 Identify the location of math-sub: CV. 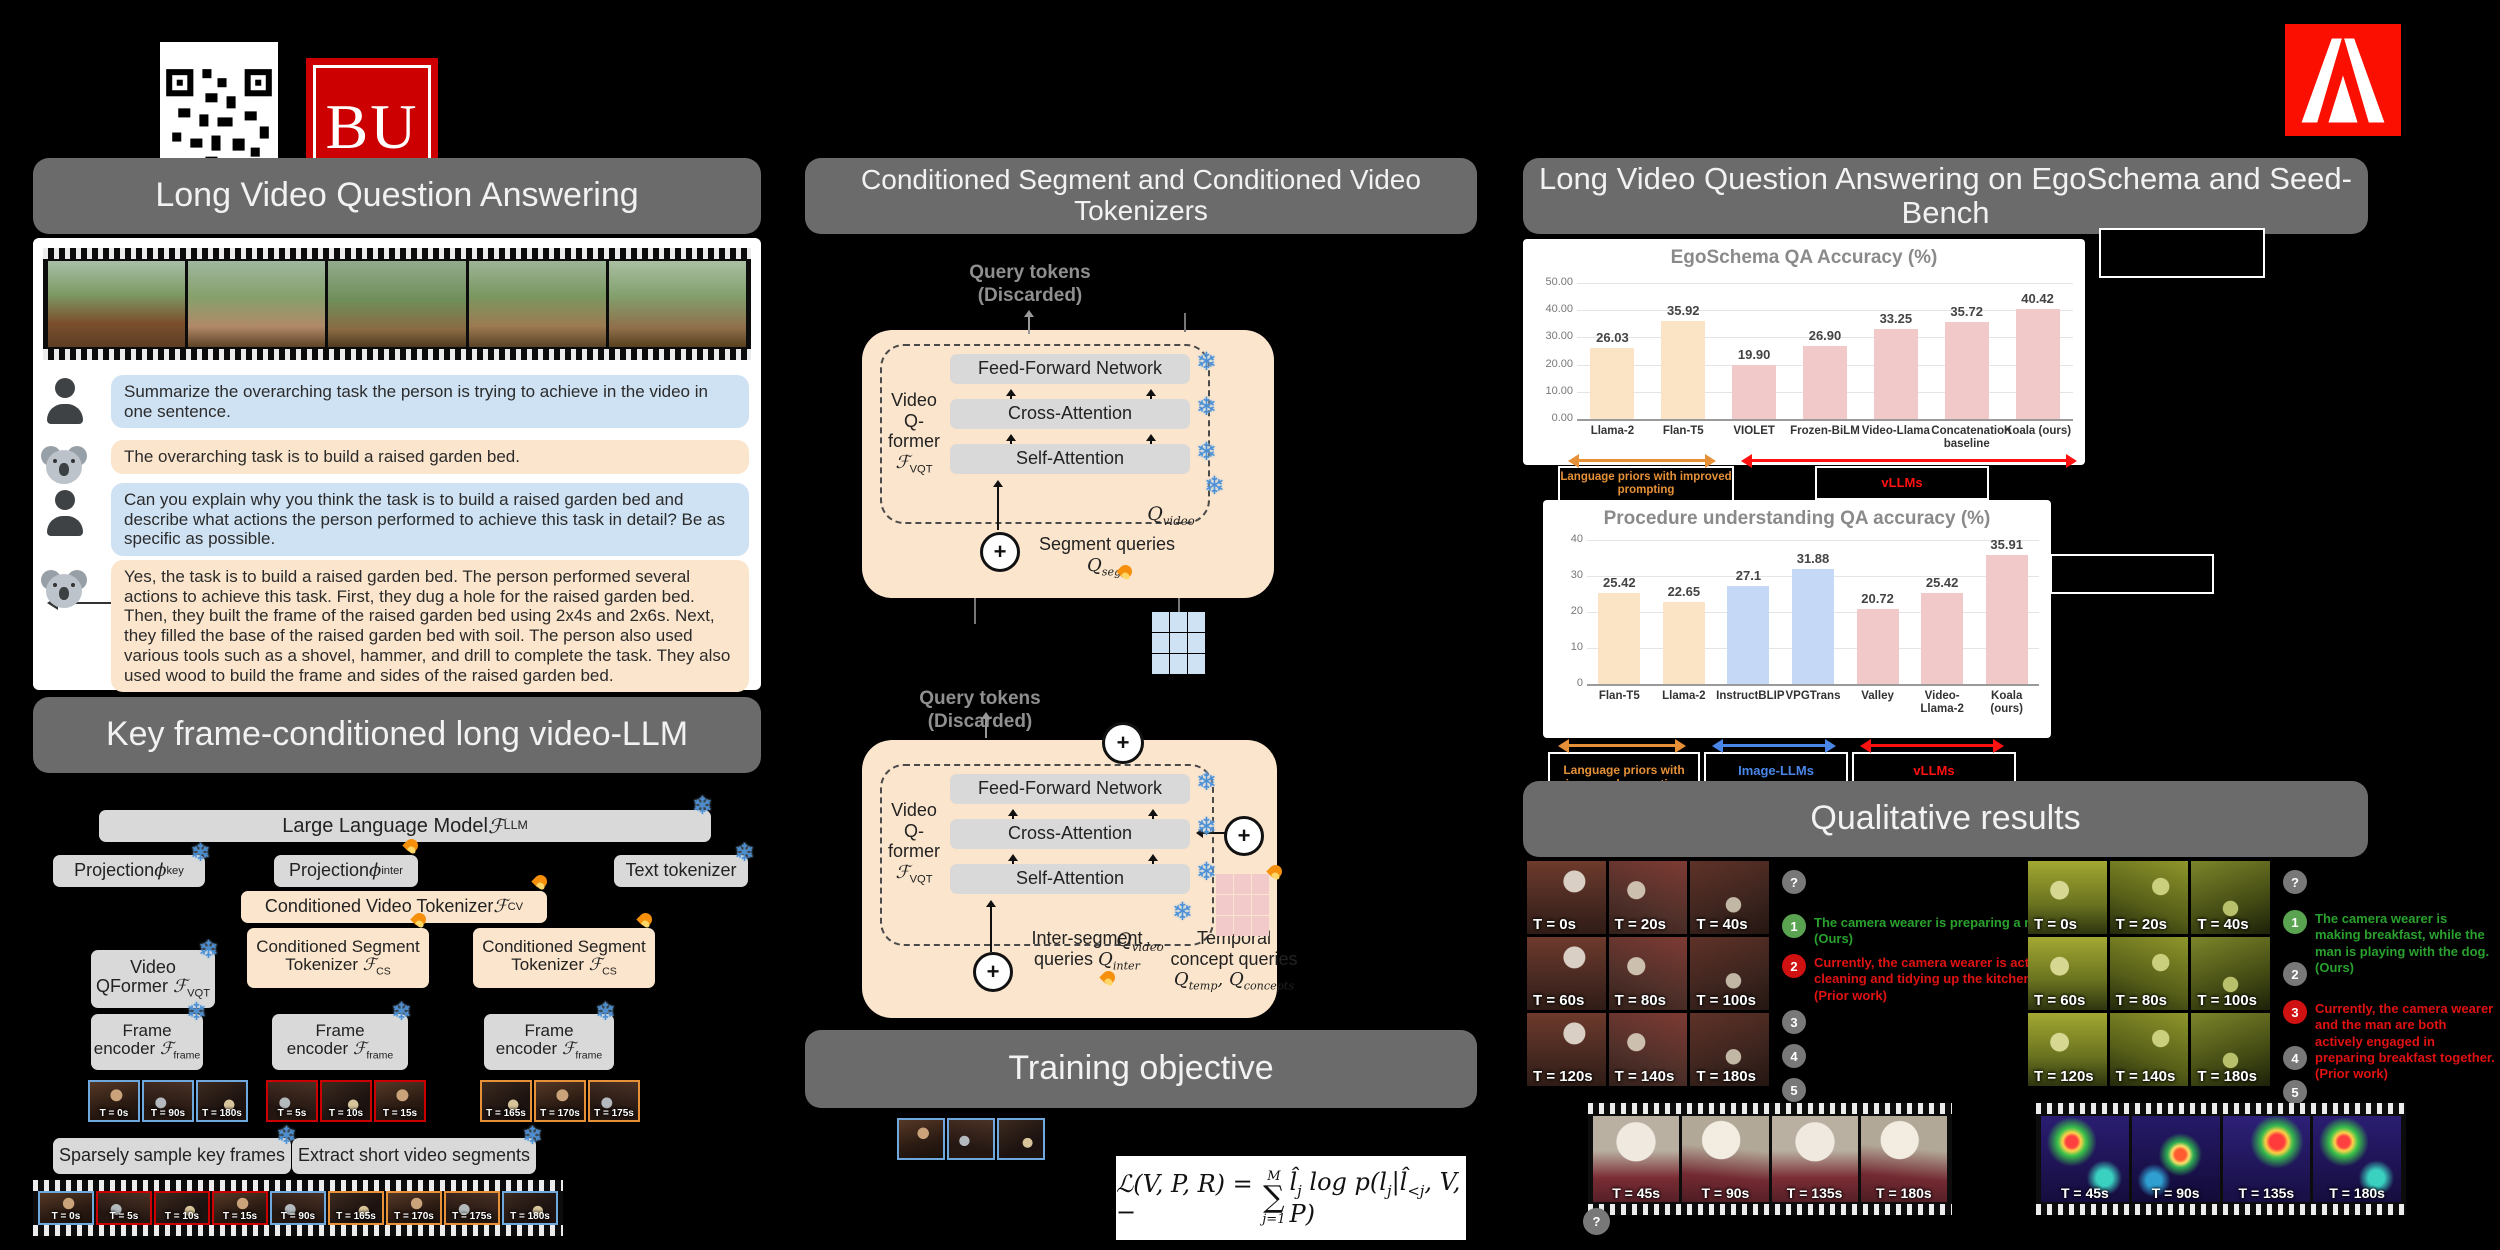
(515, 906).